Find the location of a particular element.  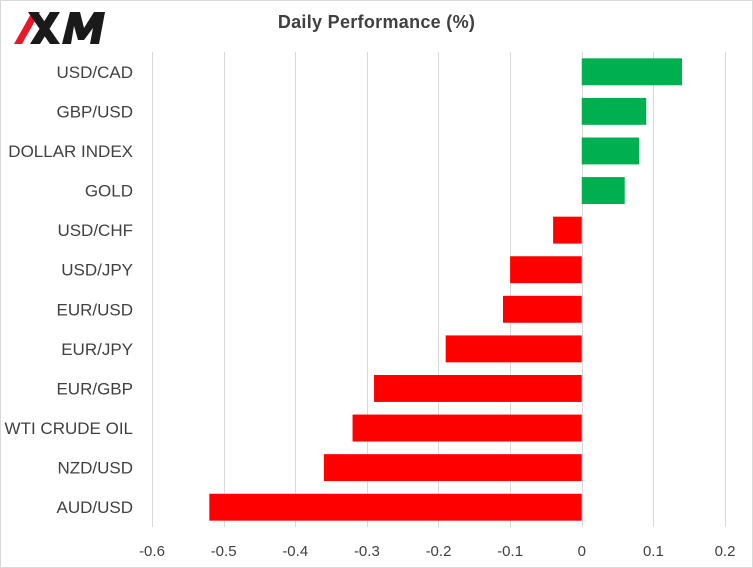

bar-gbp-usd is located at coordinates (614, 111).